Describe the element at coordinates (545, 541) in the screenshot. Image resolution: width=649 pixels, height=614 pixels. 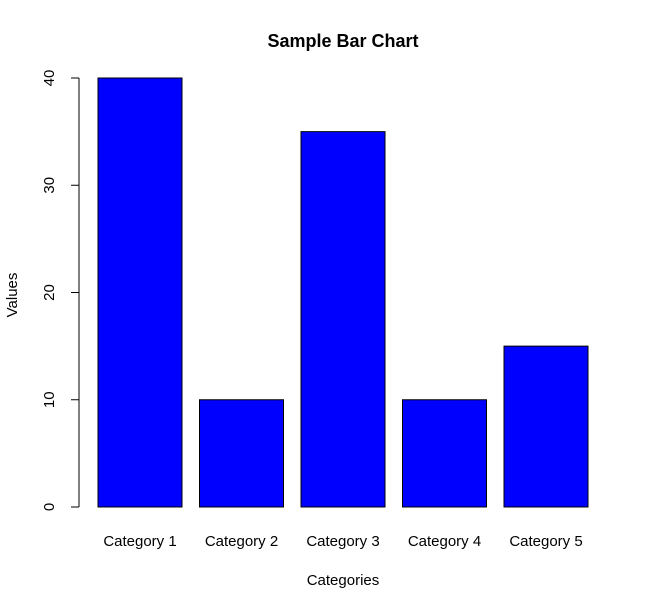
I see `x-tick-label: Category 5` at that location.